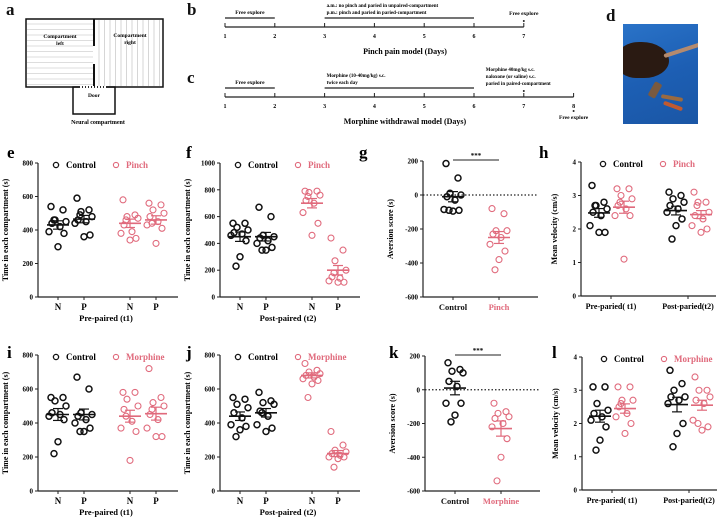  I want to click on panel-i-label: i, so click(9, 352).